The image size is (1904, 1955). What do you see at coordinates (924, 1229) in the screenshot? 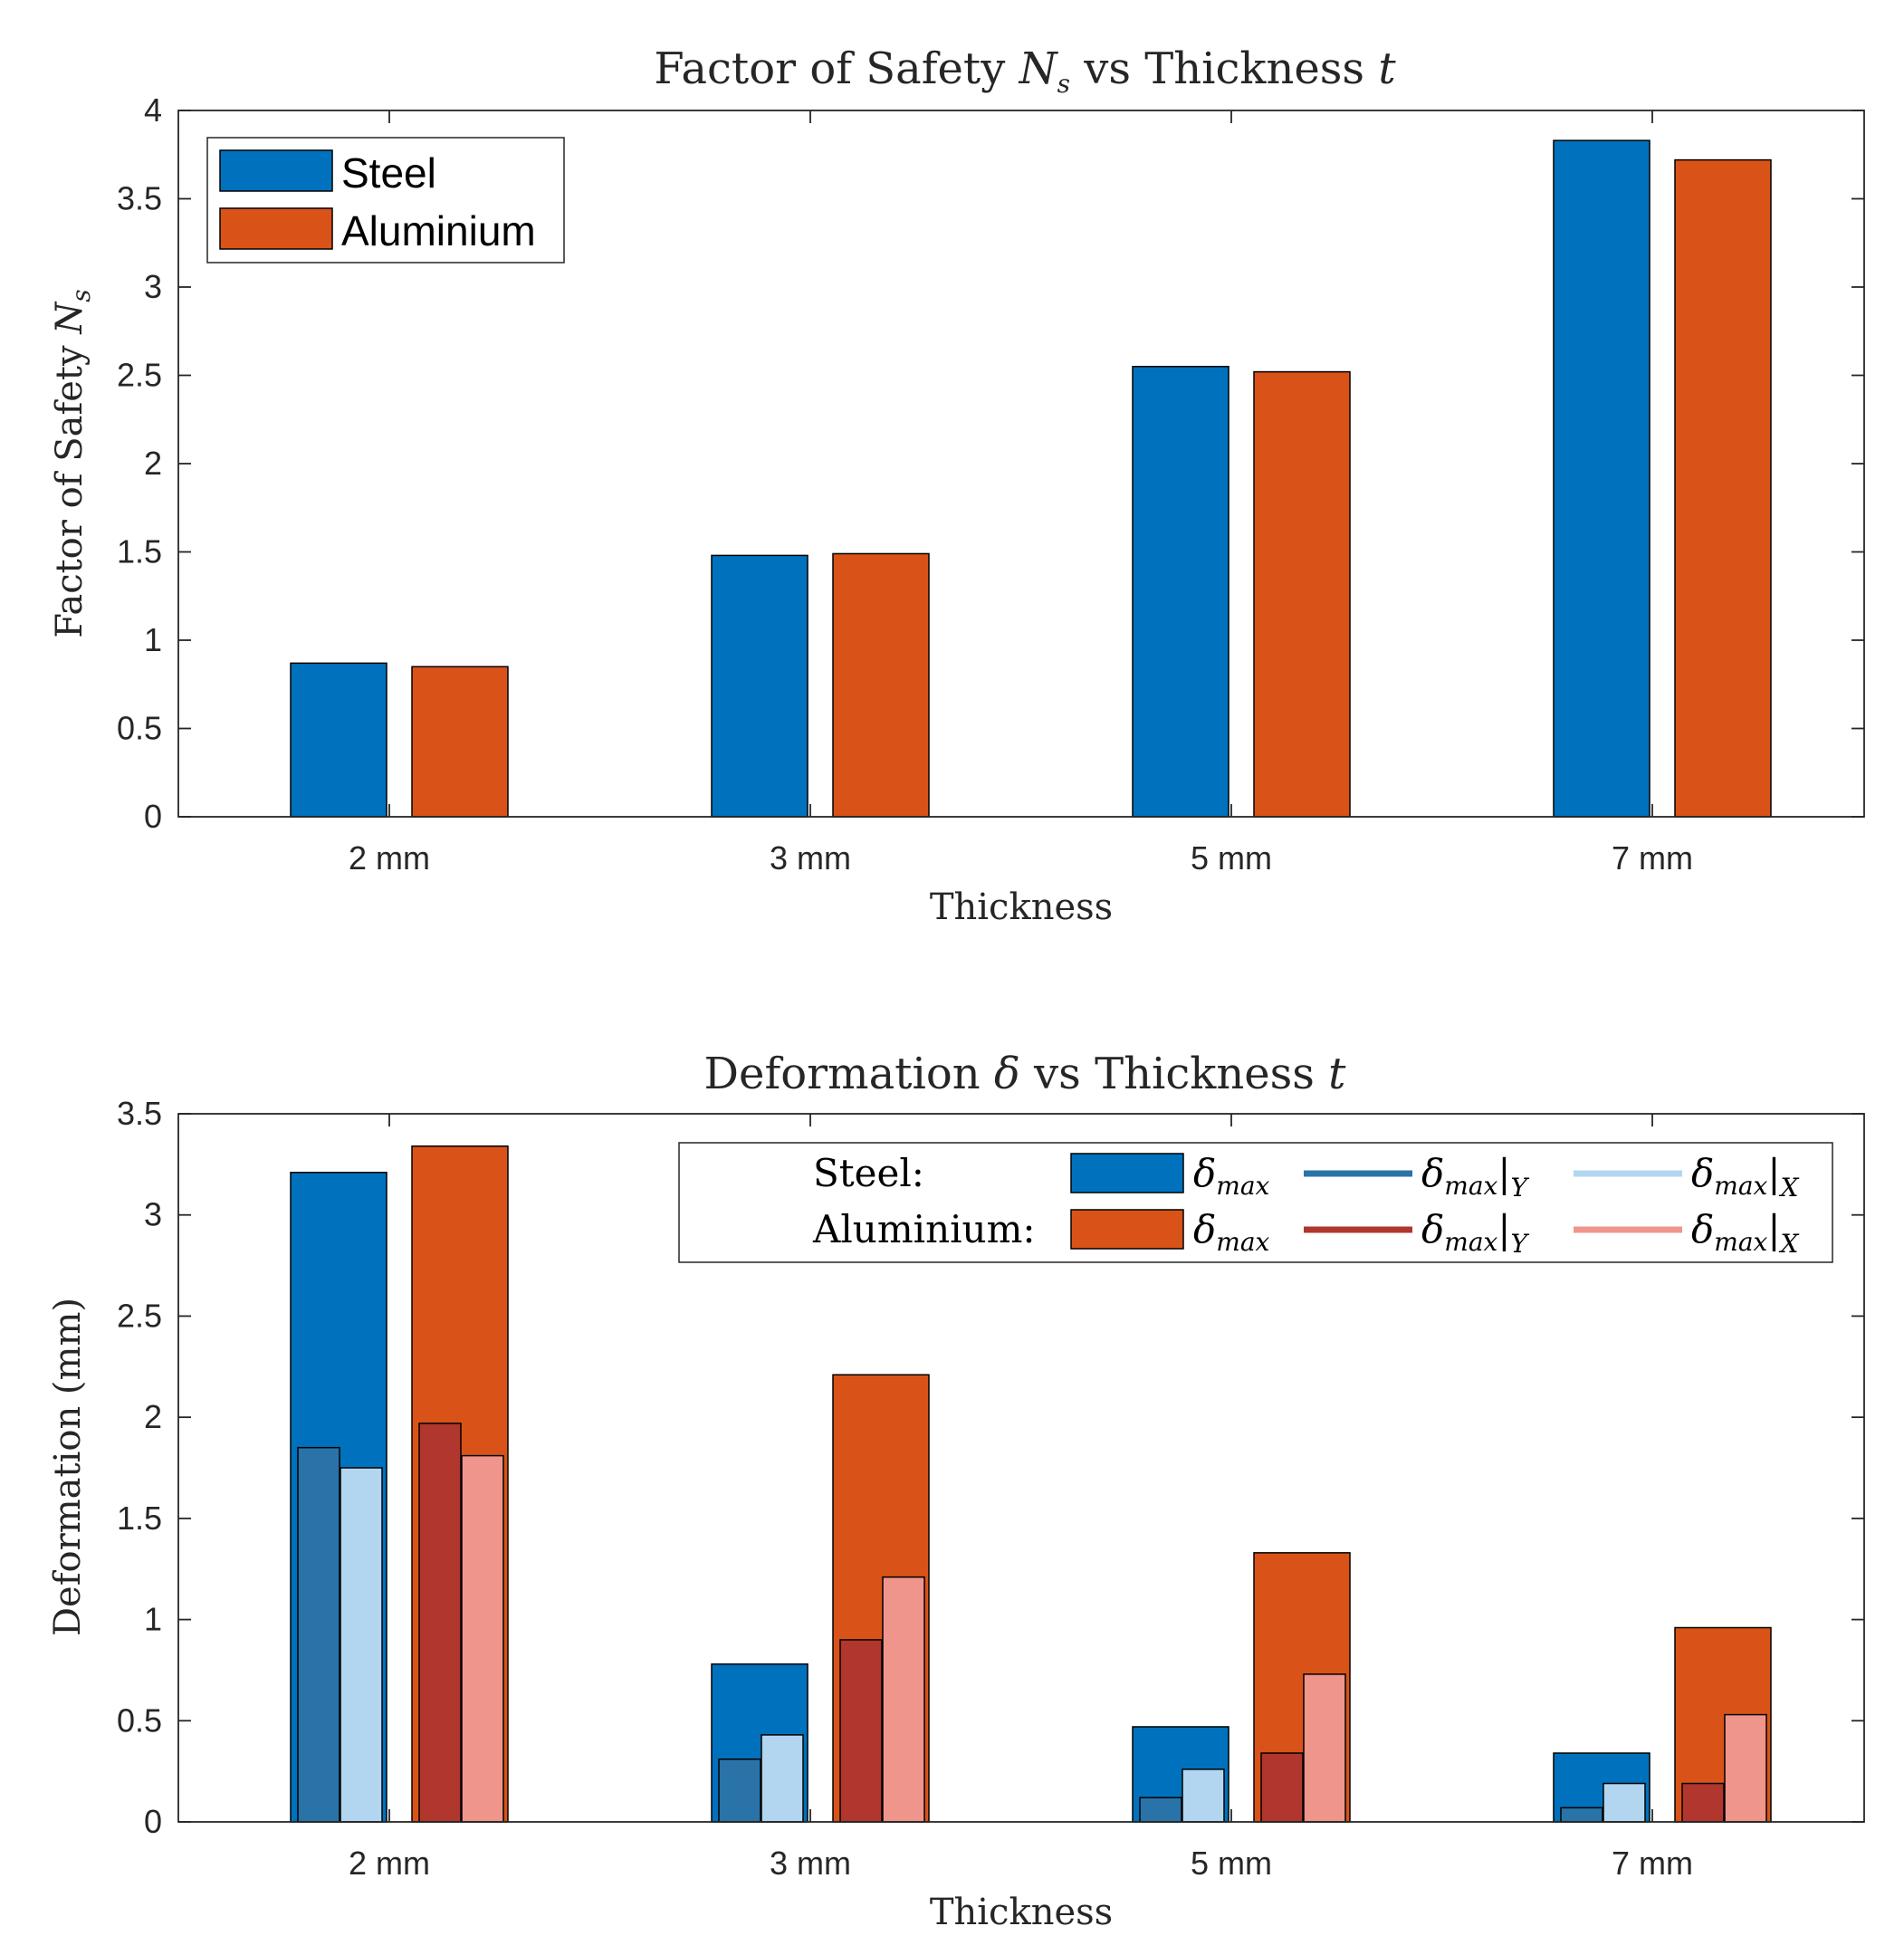
I see `legend-aluminium-row-label: Aluminium:` at bounding box center [924, 1229].